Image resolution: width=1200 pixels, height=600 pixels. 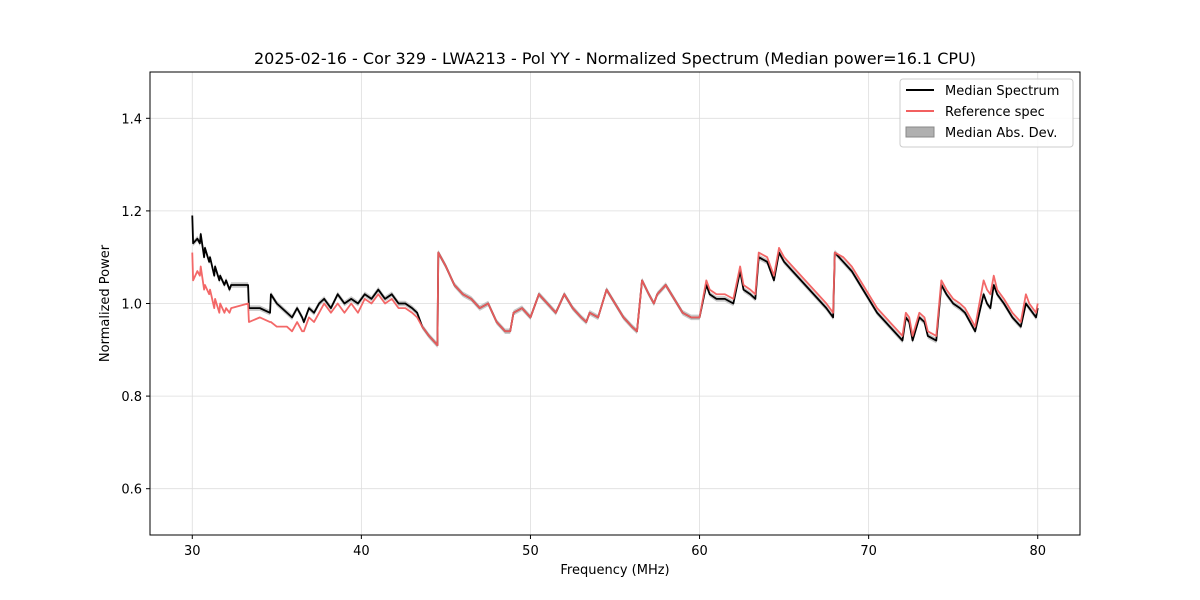 What do you see at coordinates (615, 547) in the screenshot?
I see `x-axis-ticks: 30 40 50 60 70 80` at bounding box center [615, 547].